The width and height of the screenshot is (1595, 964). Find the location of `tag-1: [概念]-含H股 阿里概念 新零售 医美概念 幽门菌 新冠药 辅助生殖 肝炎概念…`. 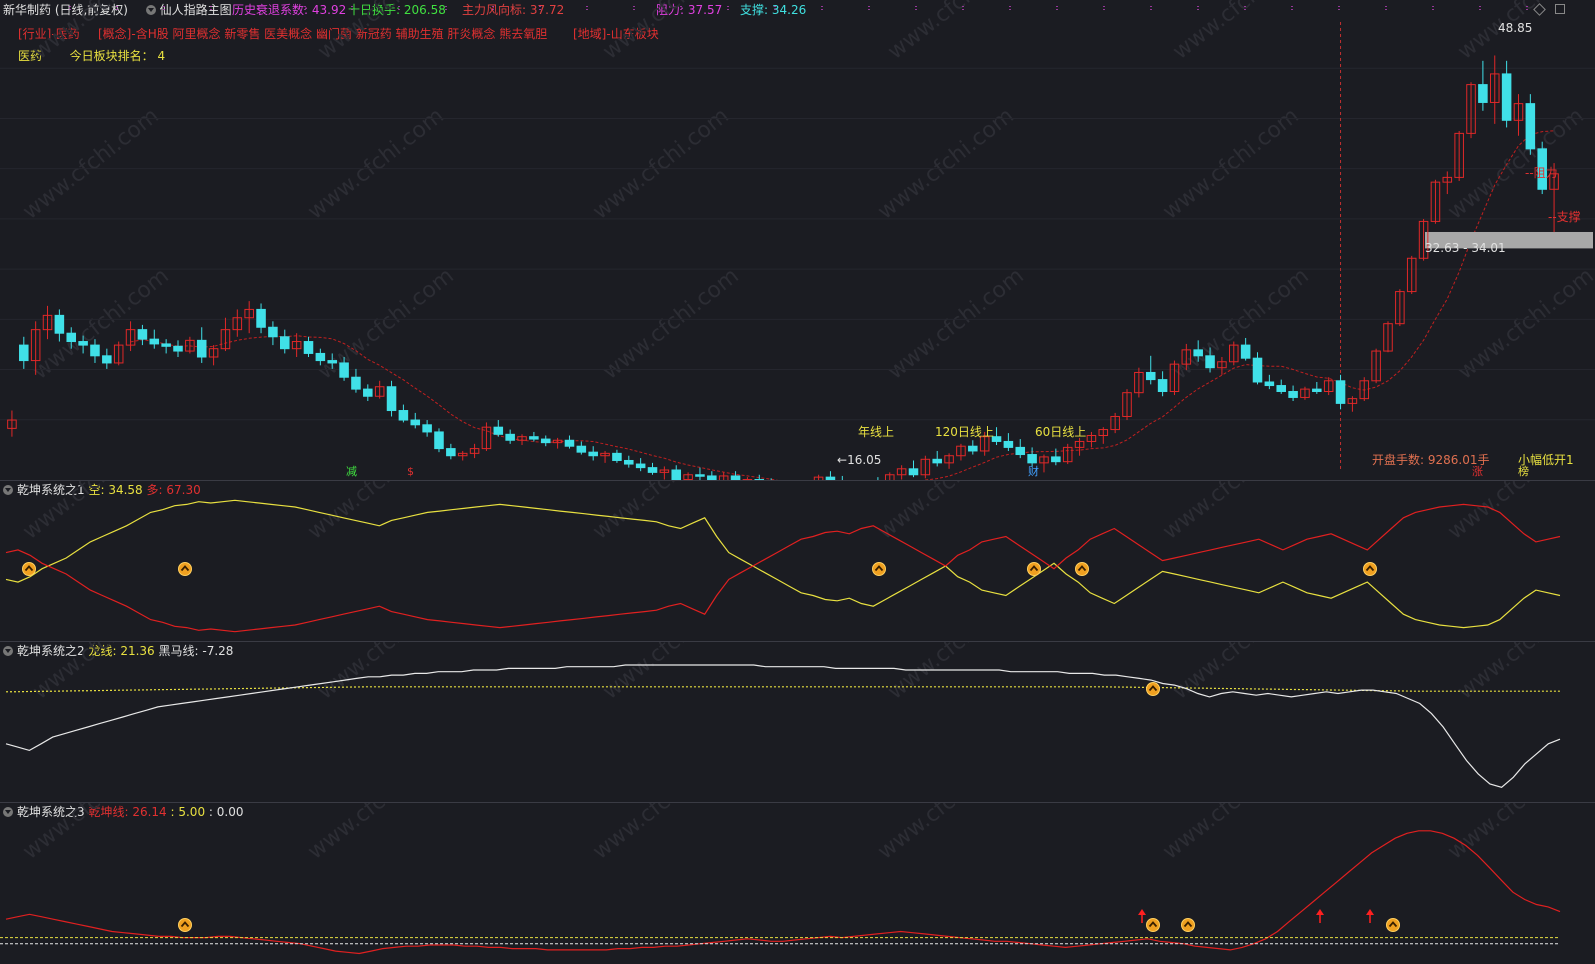

tag-1: [概念]-含H股 阿里概念 新零售 医美概念 幽门菌 新冠药 辅助生殖 肝炎概念… is located at coordinates (323, 34).